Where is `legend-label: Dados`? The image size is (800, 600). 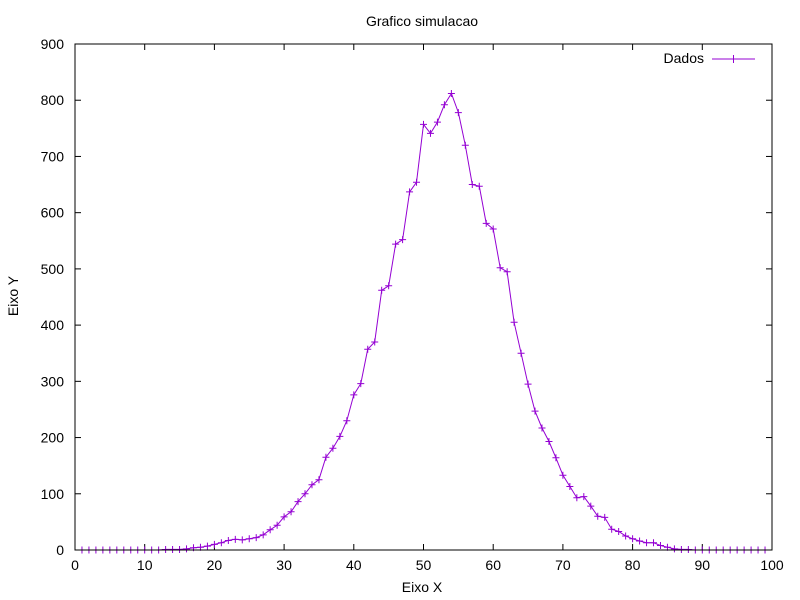 legend-label: Dados is located at coordinates (684, 58).